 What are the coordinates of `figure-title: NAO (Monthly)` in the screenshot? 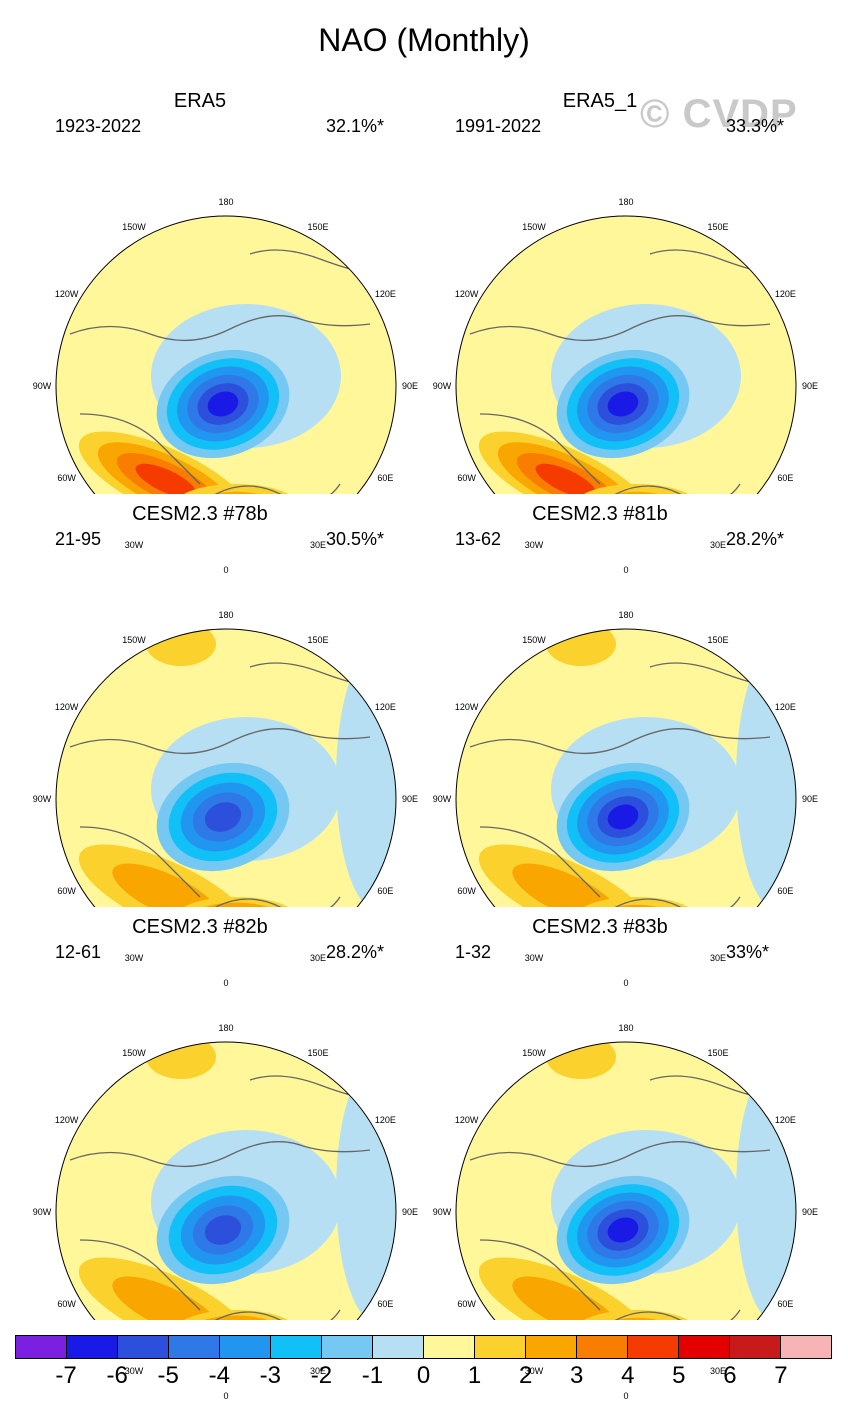 It's located at (424, 40).